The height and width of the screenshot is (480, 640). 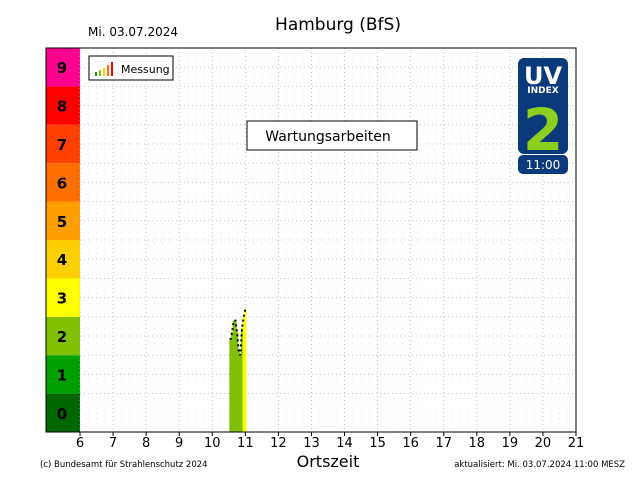 What do you see at coordinates (377, 443) in the screenshot?
I see `x-tick-label: 15` at bounding box center [377, 443].